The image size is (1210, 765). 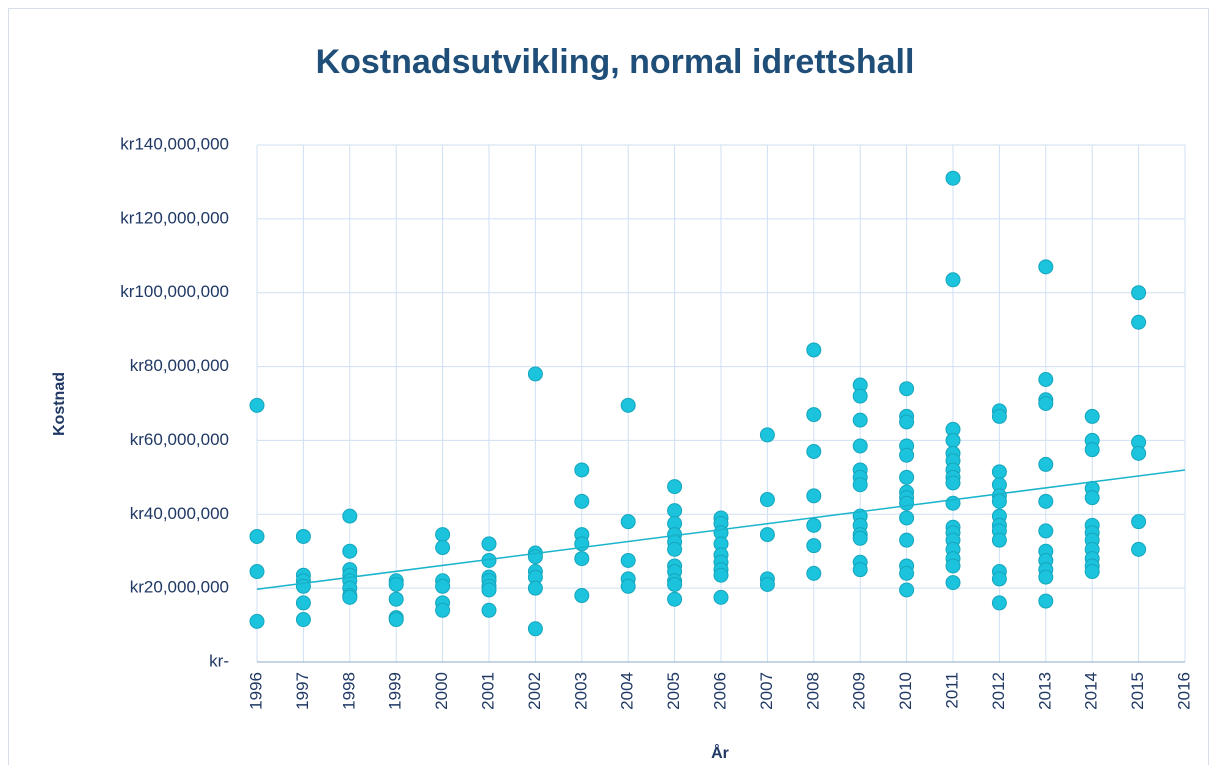 What do you see at coordinates (766, 691) in the screenshot?
I see `x-tick-label: 2007` at bounding box center [766, 691].